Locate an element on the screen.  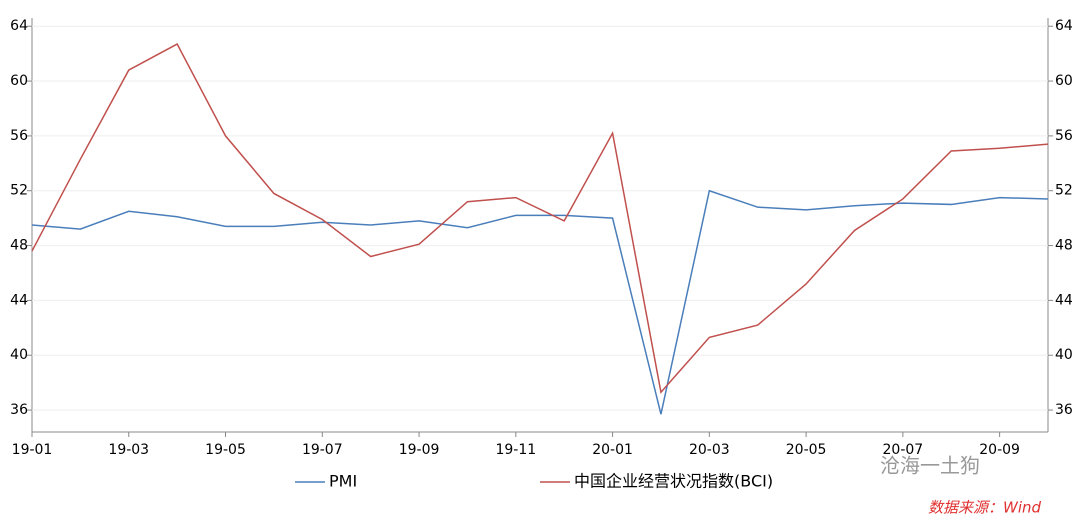
legend-label: 中国企业经营状况指数(BCI) is located at coordinates (673, 481).